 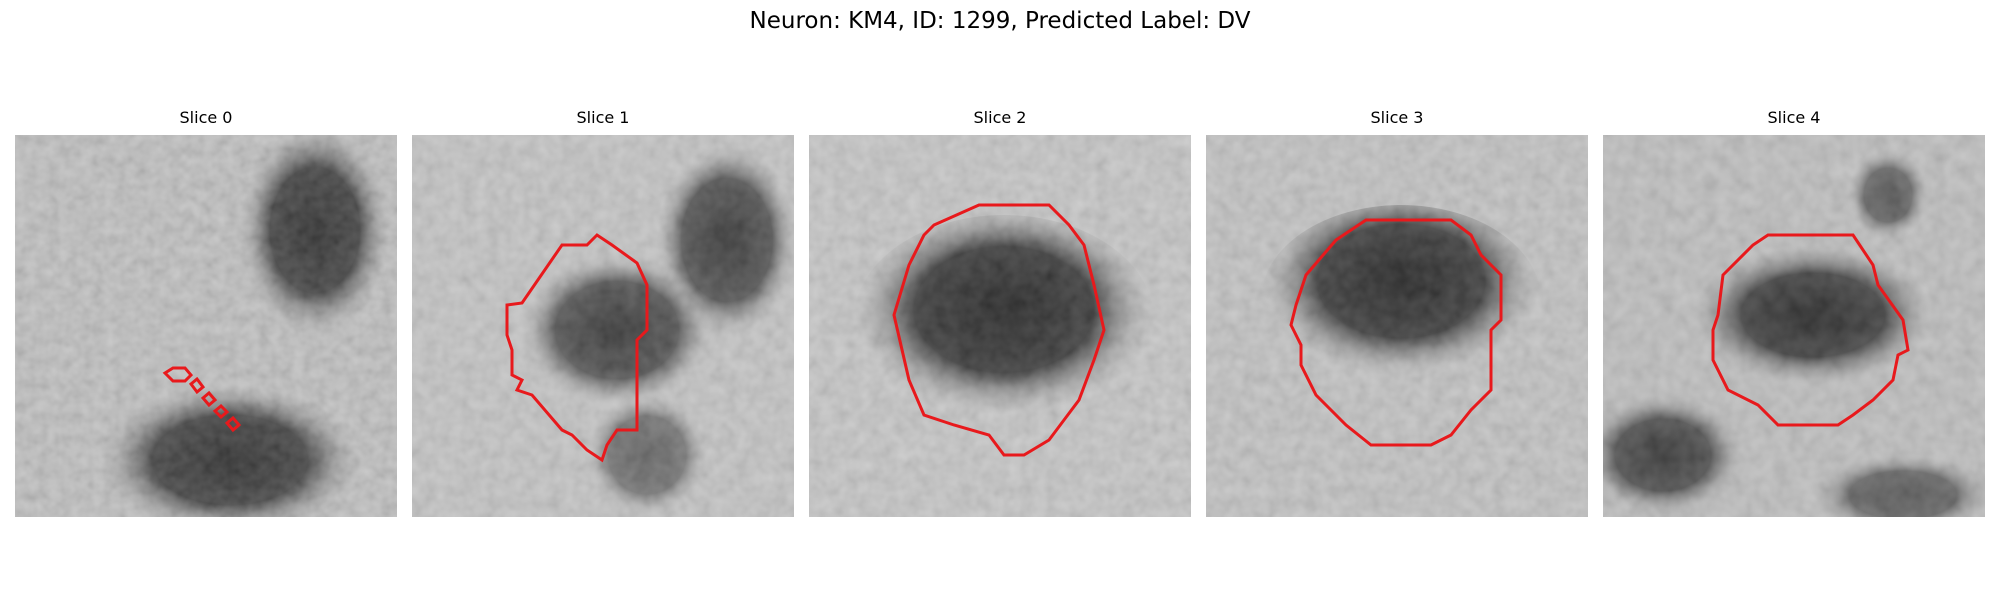 I want to click on slice-4-svg, so click(x=1794, y=326).